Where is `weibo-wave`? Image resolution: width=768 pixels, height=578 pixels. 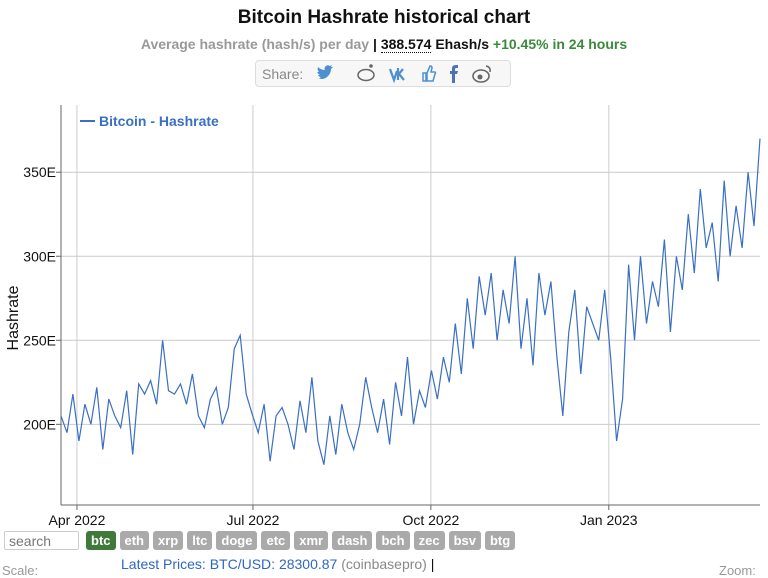 weibo-wave is located at coordinates (488, 69).